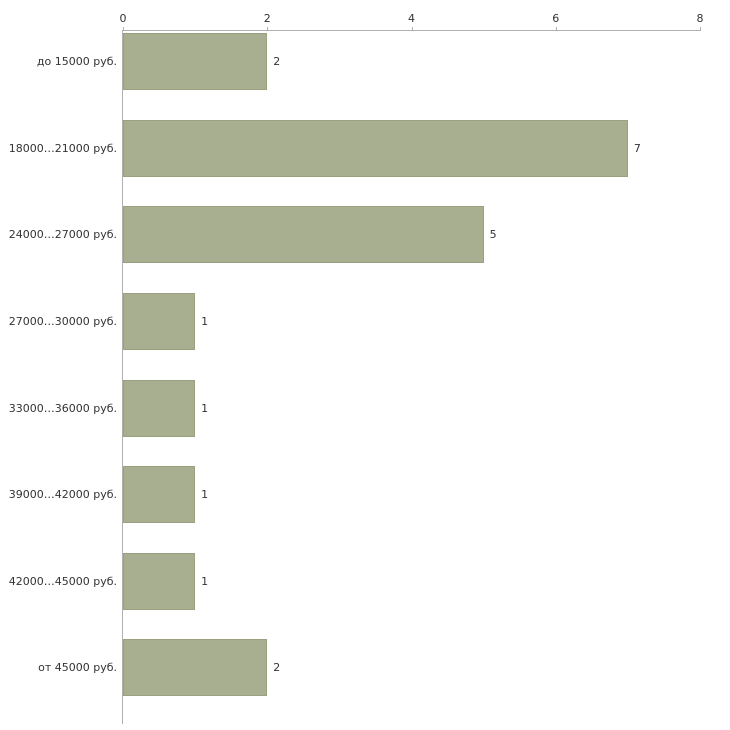 This screenshot has width=730, height=730. I want to click on bar-row: 18000…21000 руб. 7, so click(354, 161).